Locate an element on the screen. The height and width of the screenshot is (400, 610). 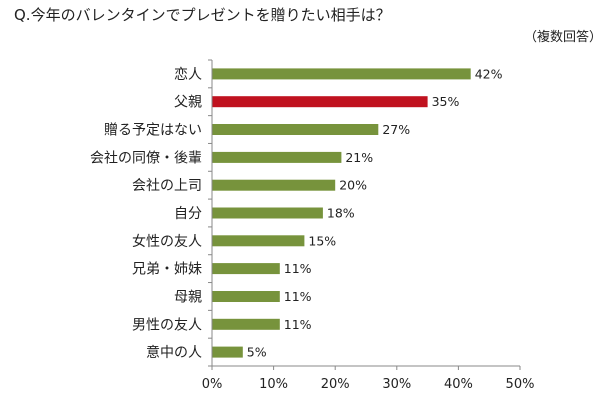
category-label: 自分 is located at coordinates (188, 214).